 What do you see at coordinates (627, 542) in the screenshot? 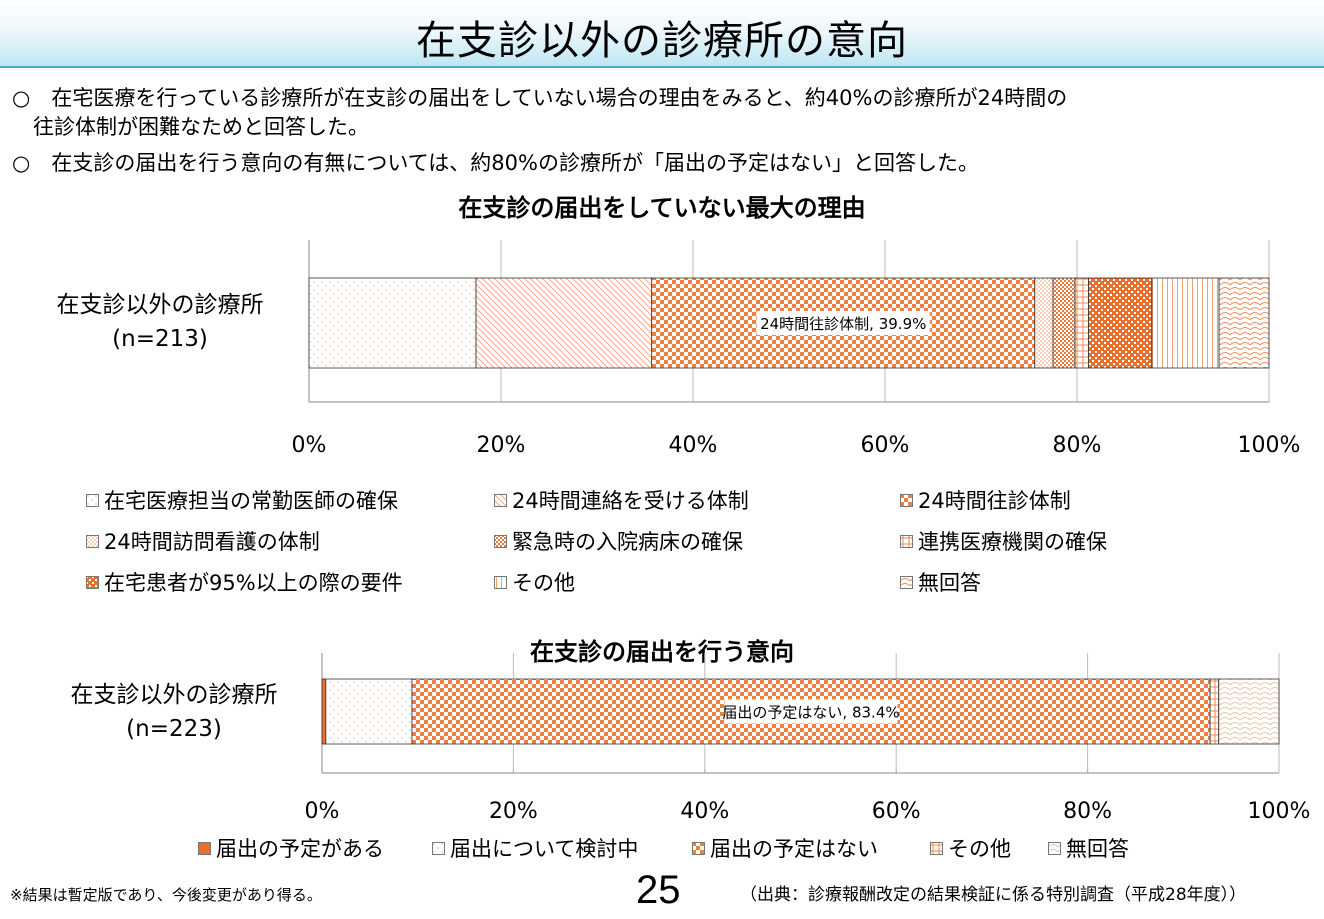
I see `legend-label: 緊急時の入院病床の確保` at bounding box center [627, 542].